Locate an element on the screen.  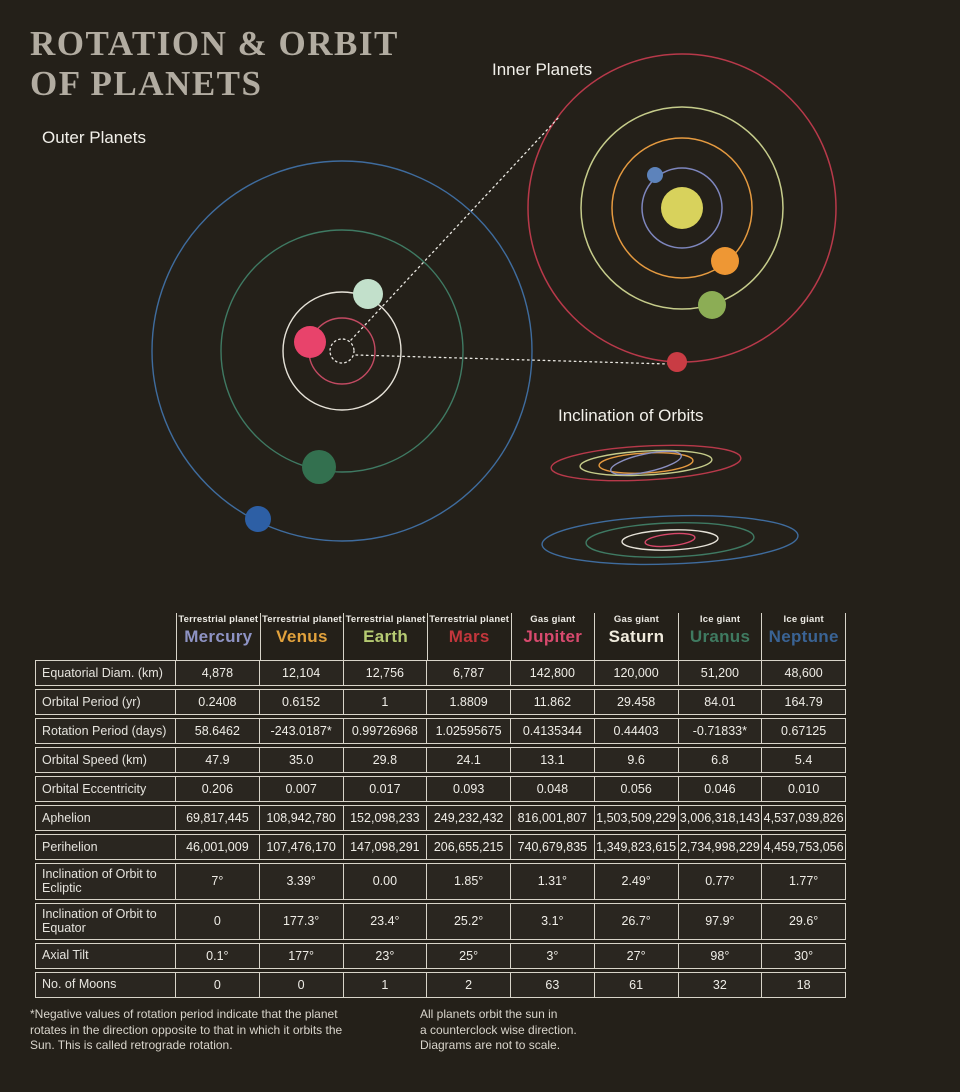
neptune-value: 1.77° is located at coordinates (804, 881).